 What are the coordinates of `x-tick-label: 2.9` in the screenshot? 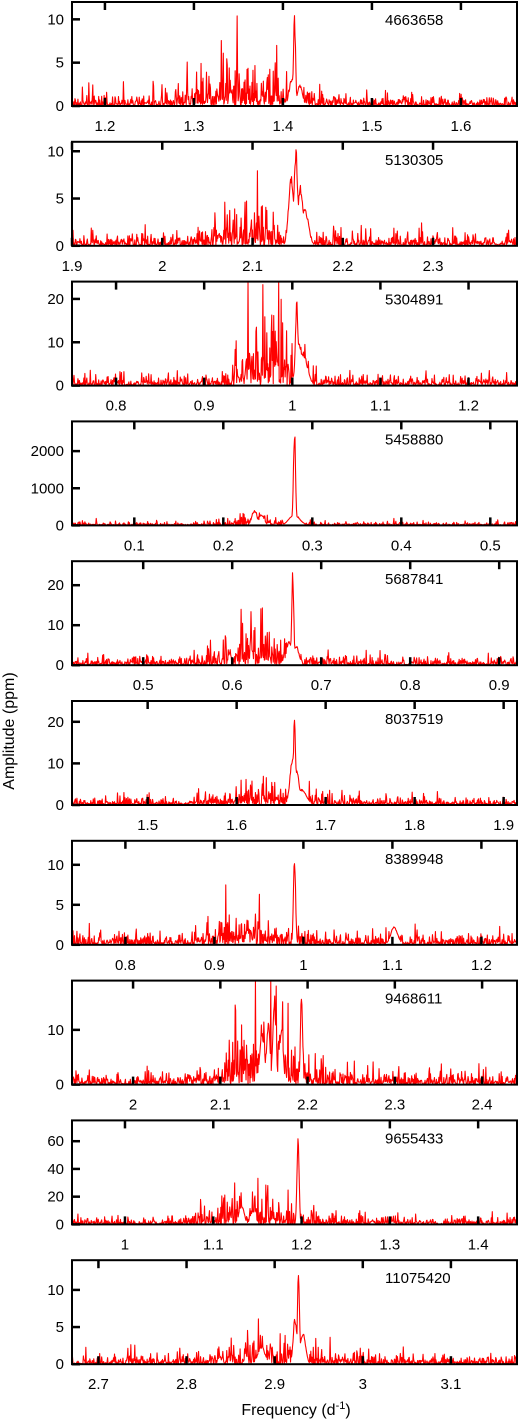 It's located at (274, 1384).